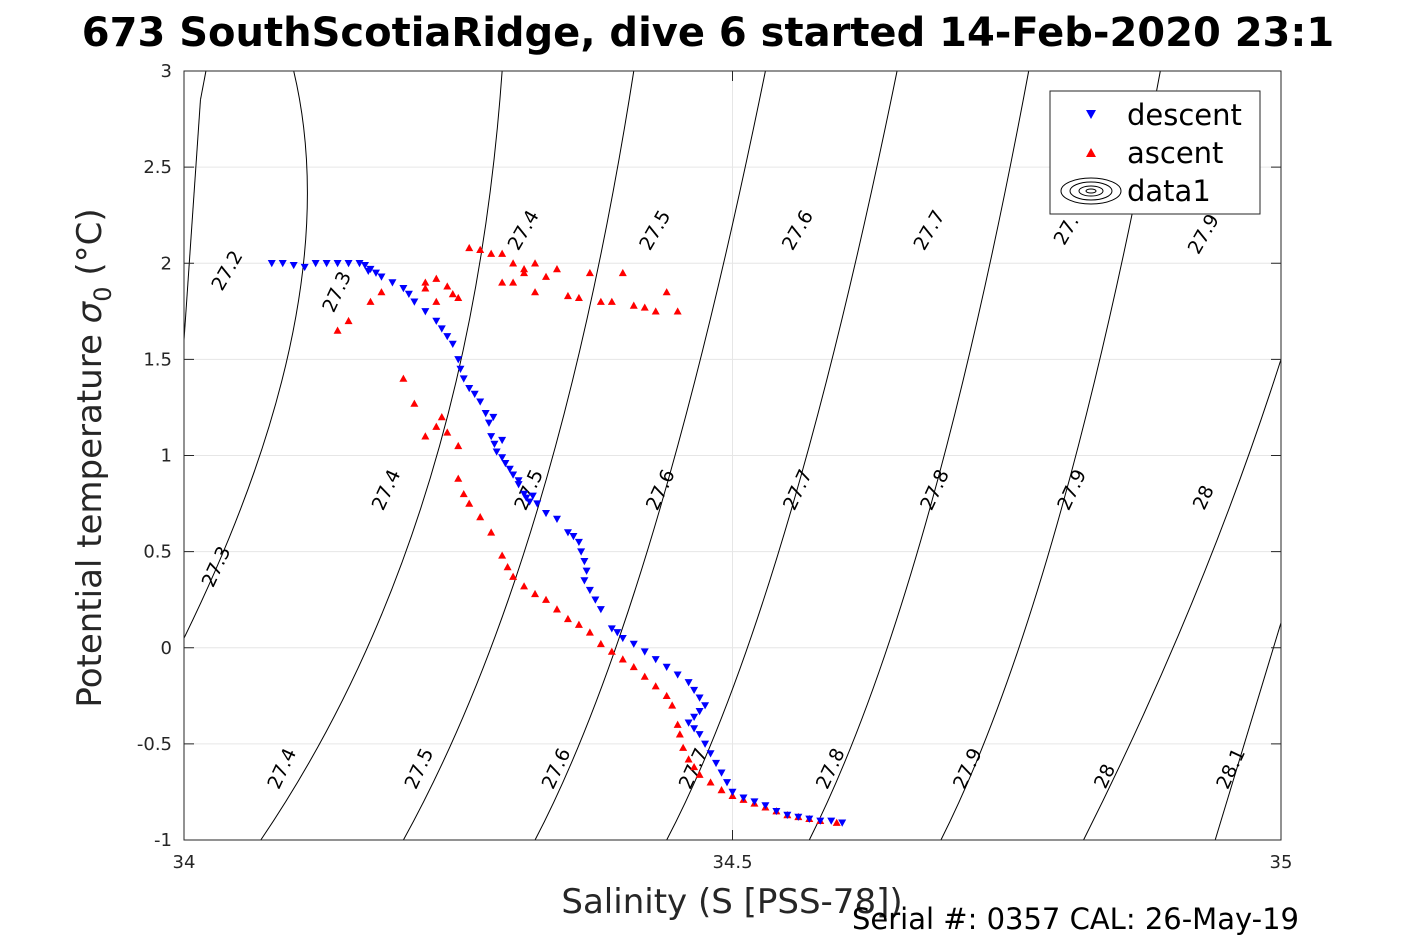 Image resolution: width=1417 pixels, height=945 pixels. What do you see at coordinates (166, 263) in the screenshot?
I see `y-tick-label: 2` at bounding box center [166, 263].